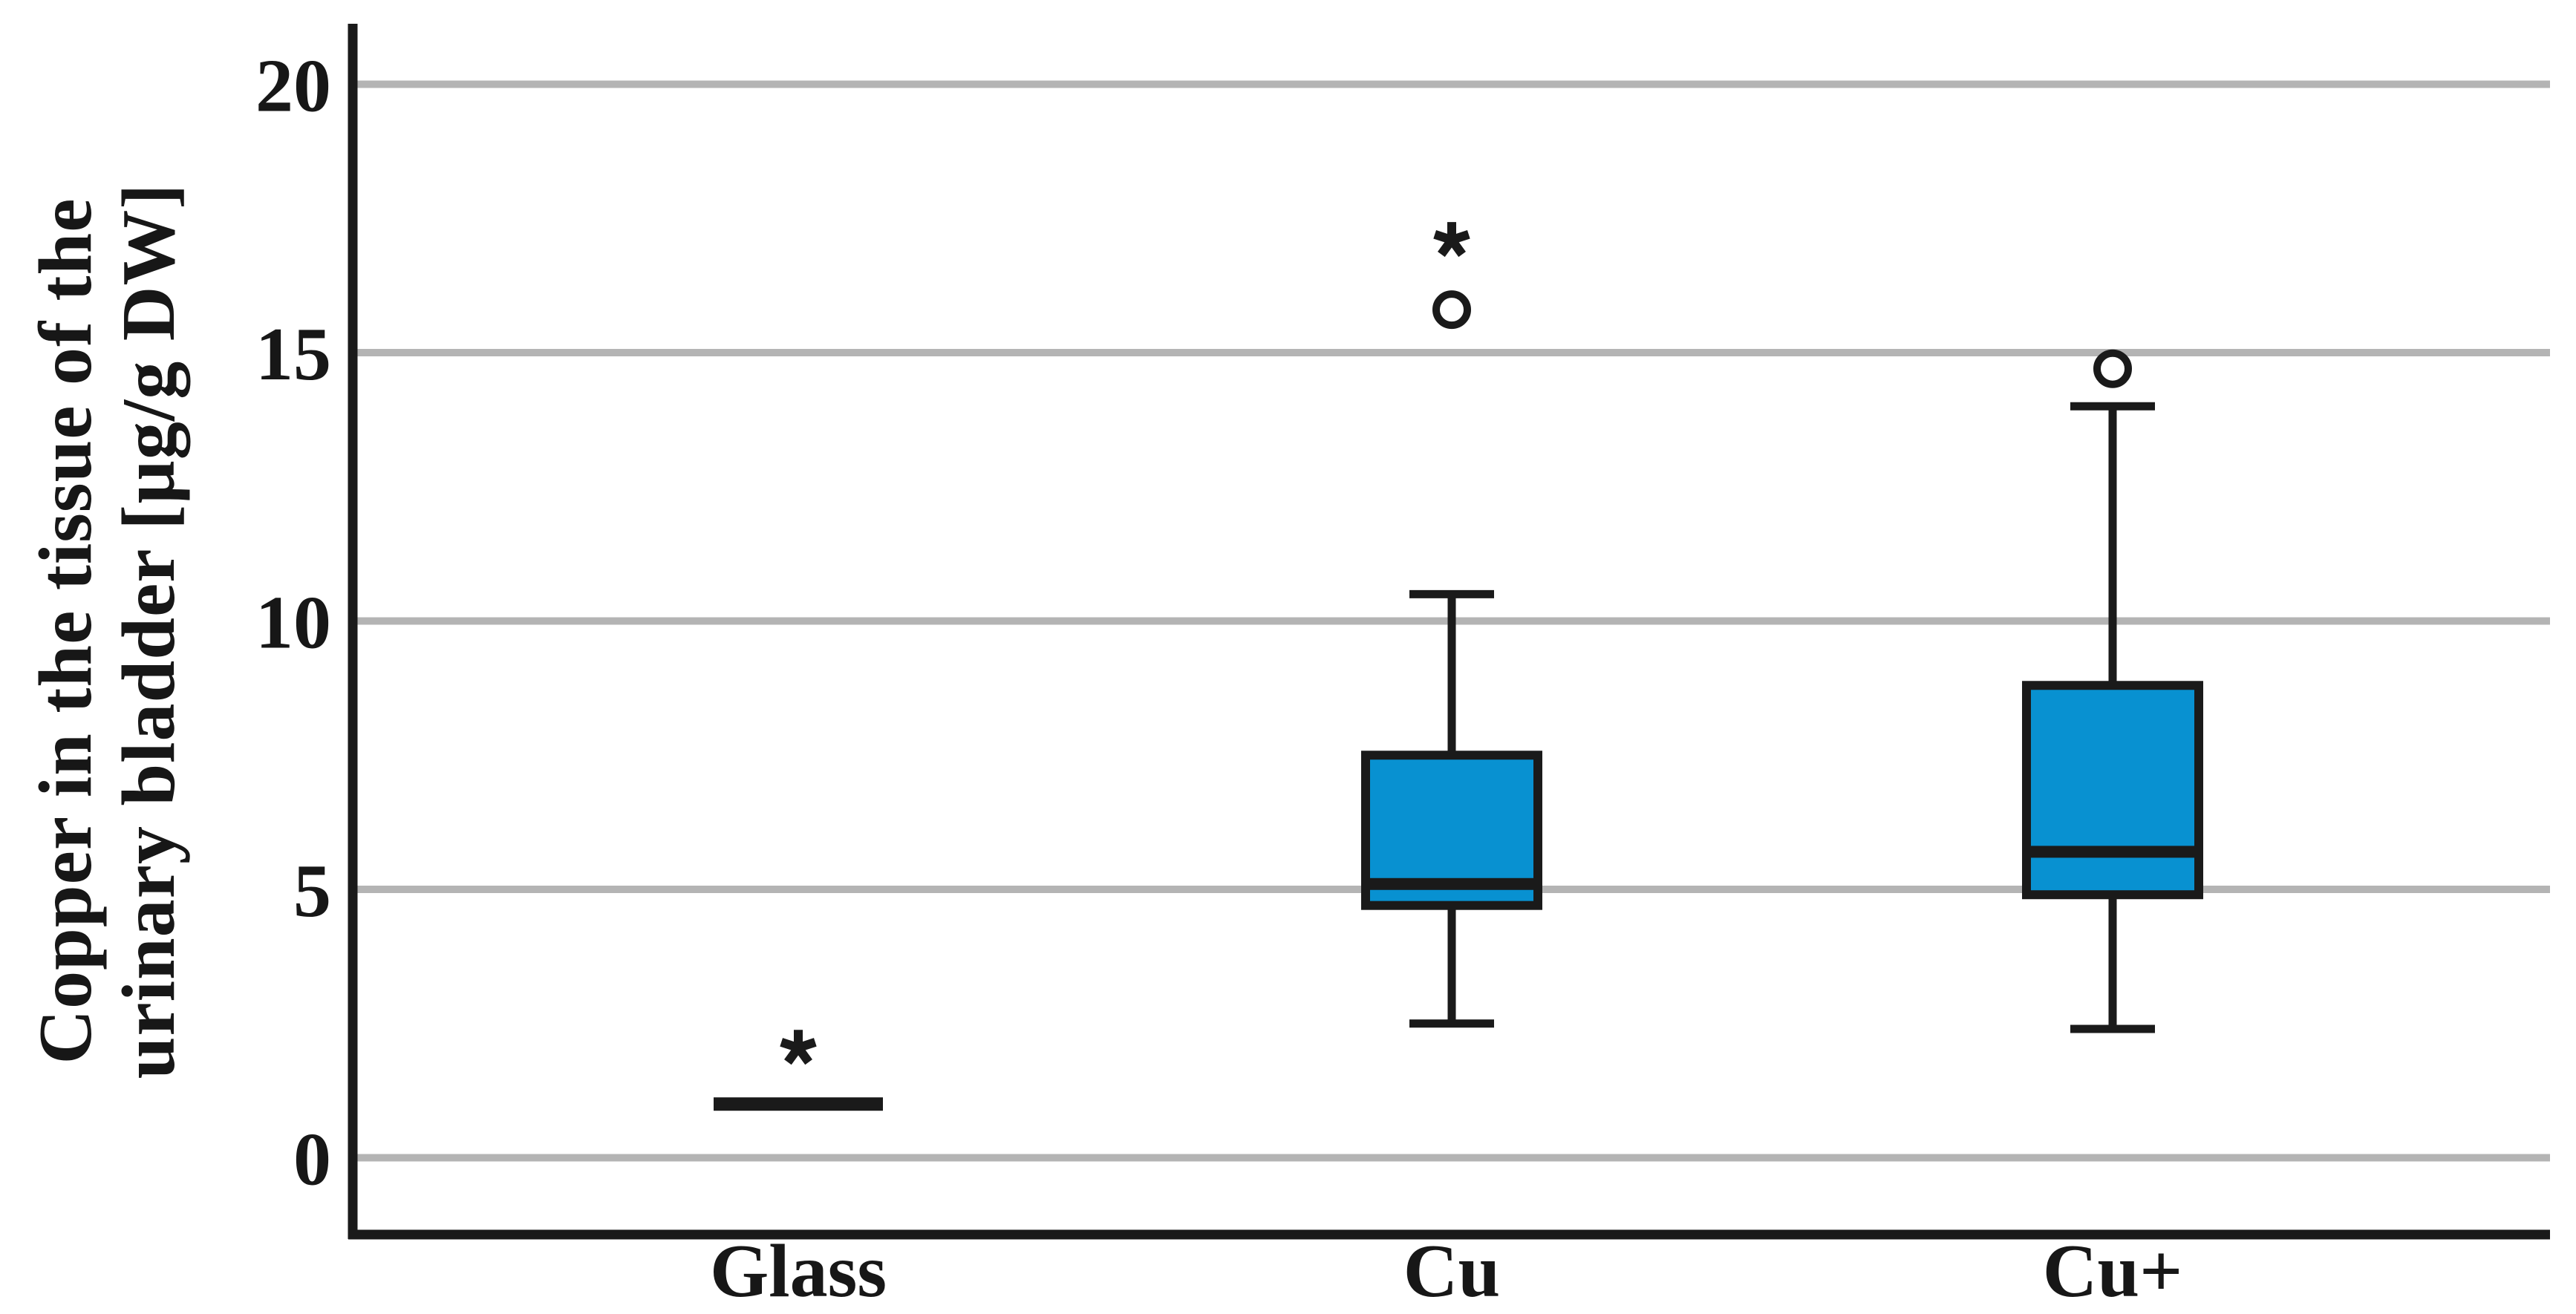 This screenshot has width=2576, height=1314. I want to click on x-tick-label-cu: Cu, so click(1451, 1271).